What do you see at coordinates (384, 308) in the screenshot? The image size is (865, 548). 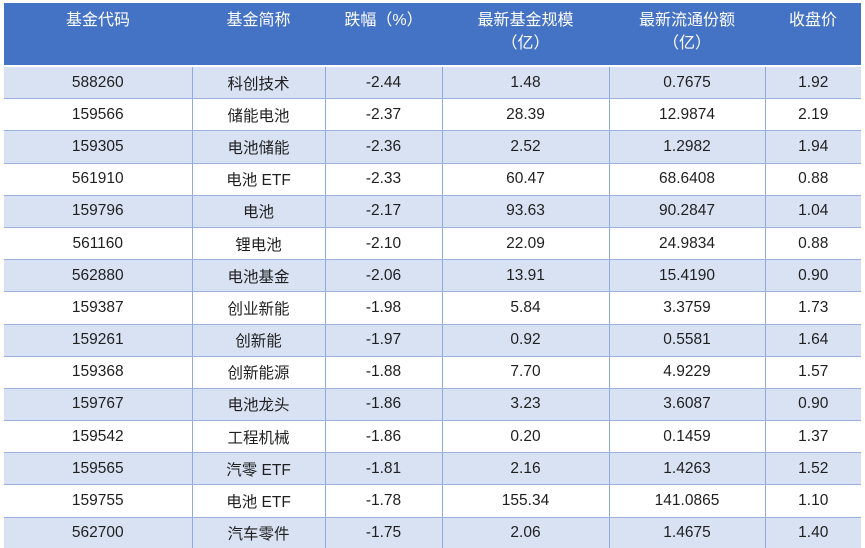 I see `cell-change-pct: -1.98` at bounding box center [384, 308].